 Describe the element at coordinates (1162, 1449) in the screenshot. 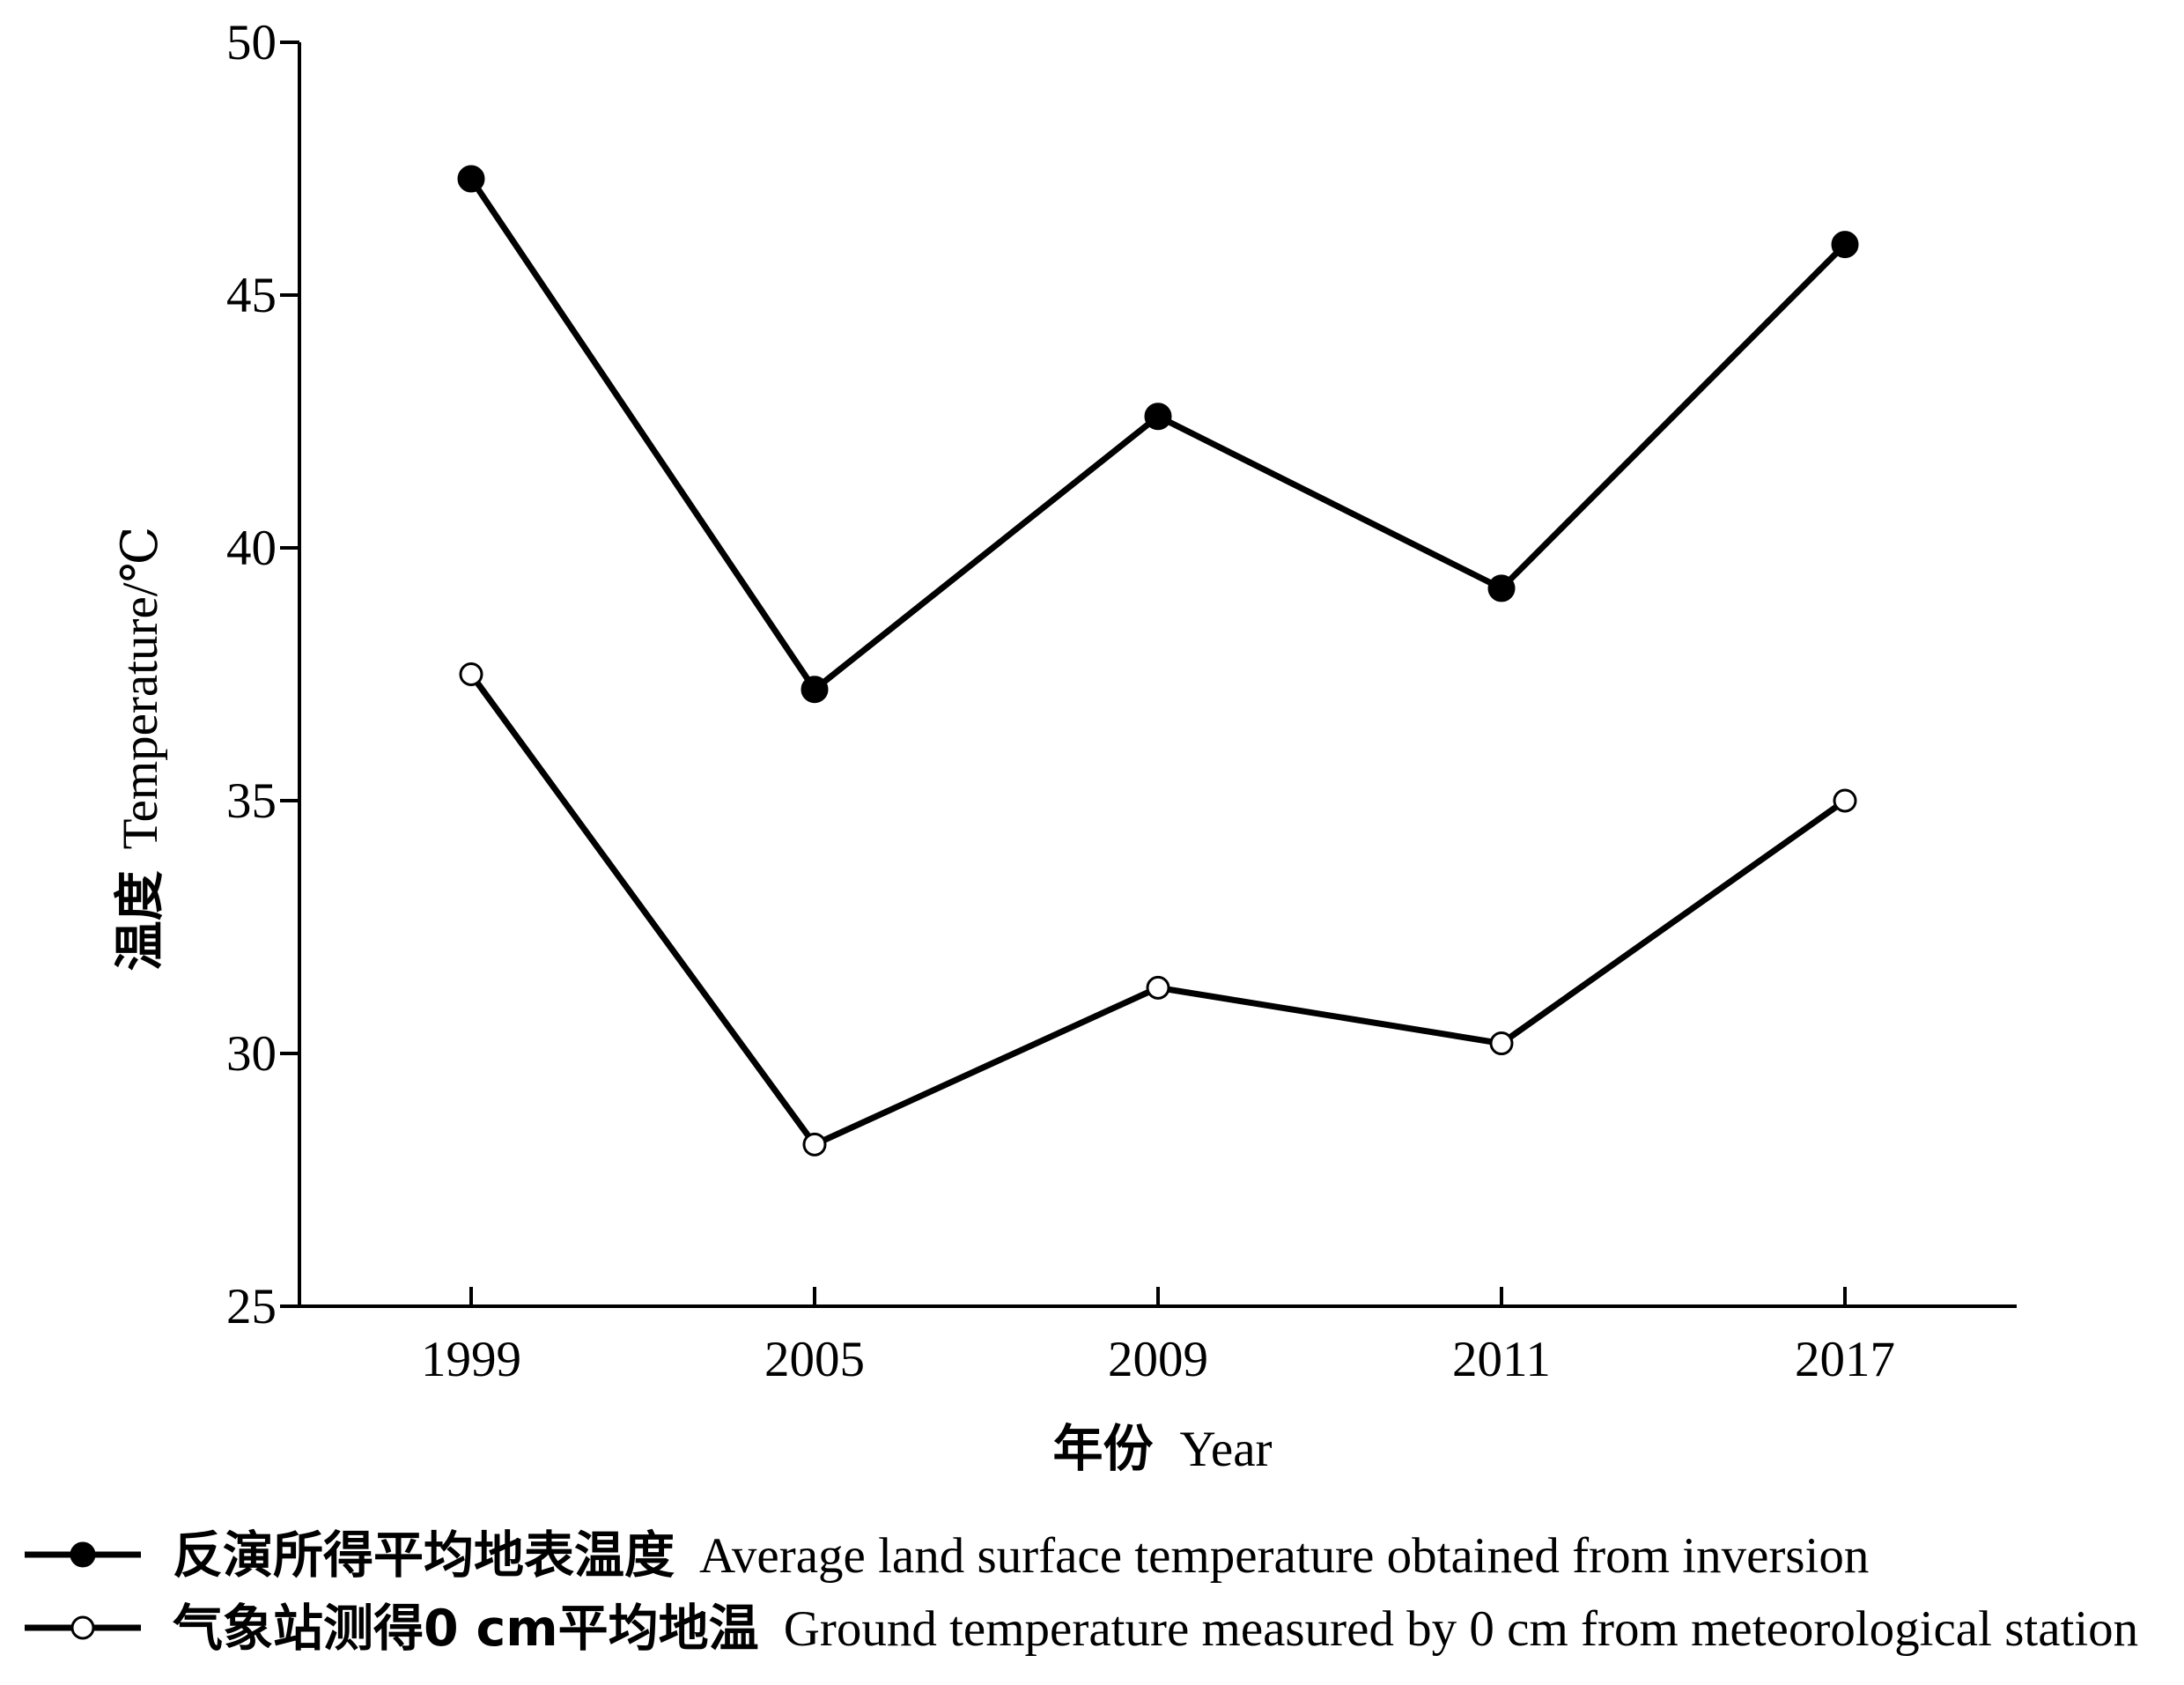

I see `x-axis-label: 年份 Year` at that location.